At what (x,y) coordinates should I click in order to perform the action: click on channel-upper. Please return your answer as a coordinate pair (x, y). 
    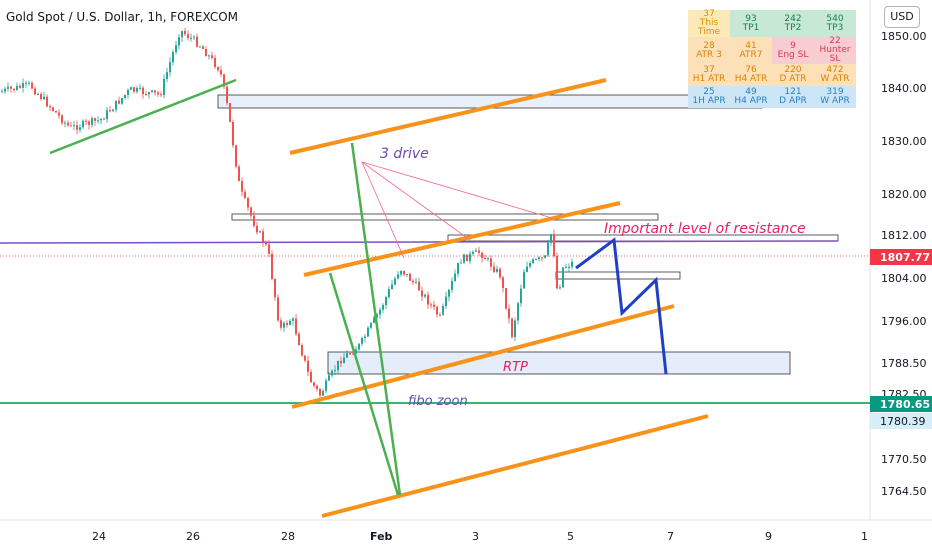
    Looking at the image, I should click on (448, 116).